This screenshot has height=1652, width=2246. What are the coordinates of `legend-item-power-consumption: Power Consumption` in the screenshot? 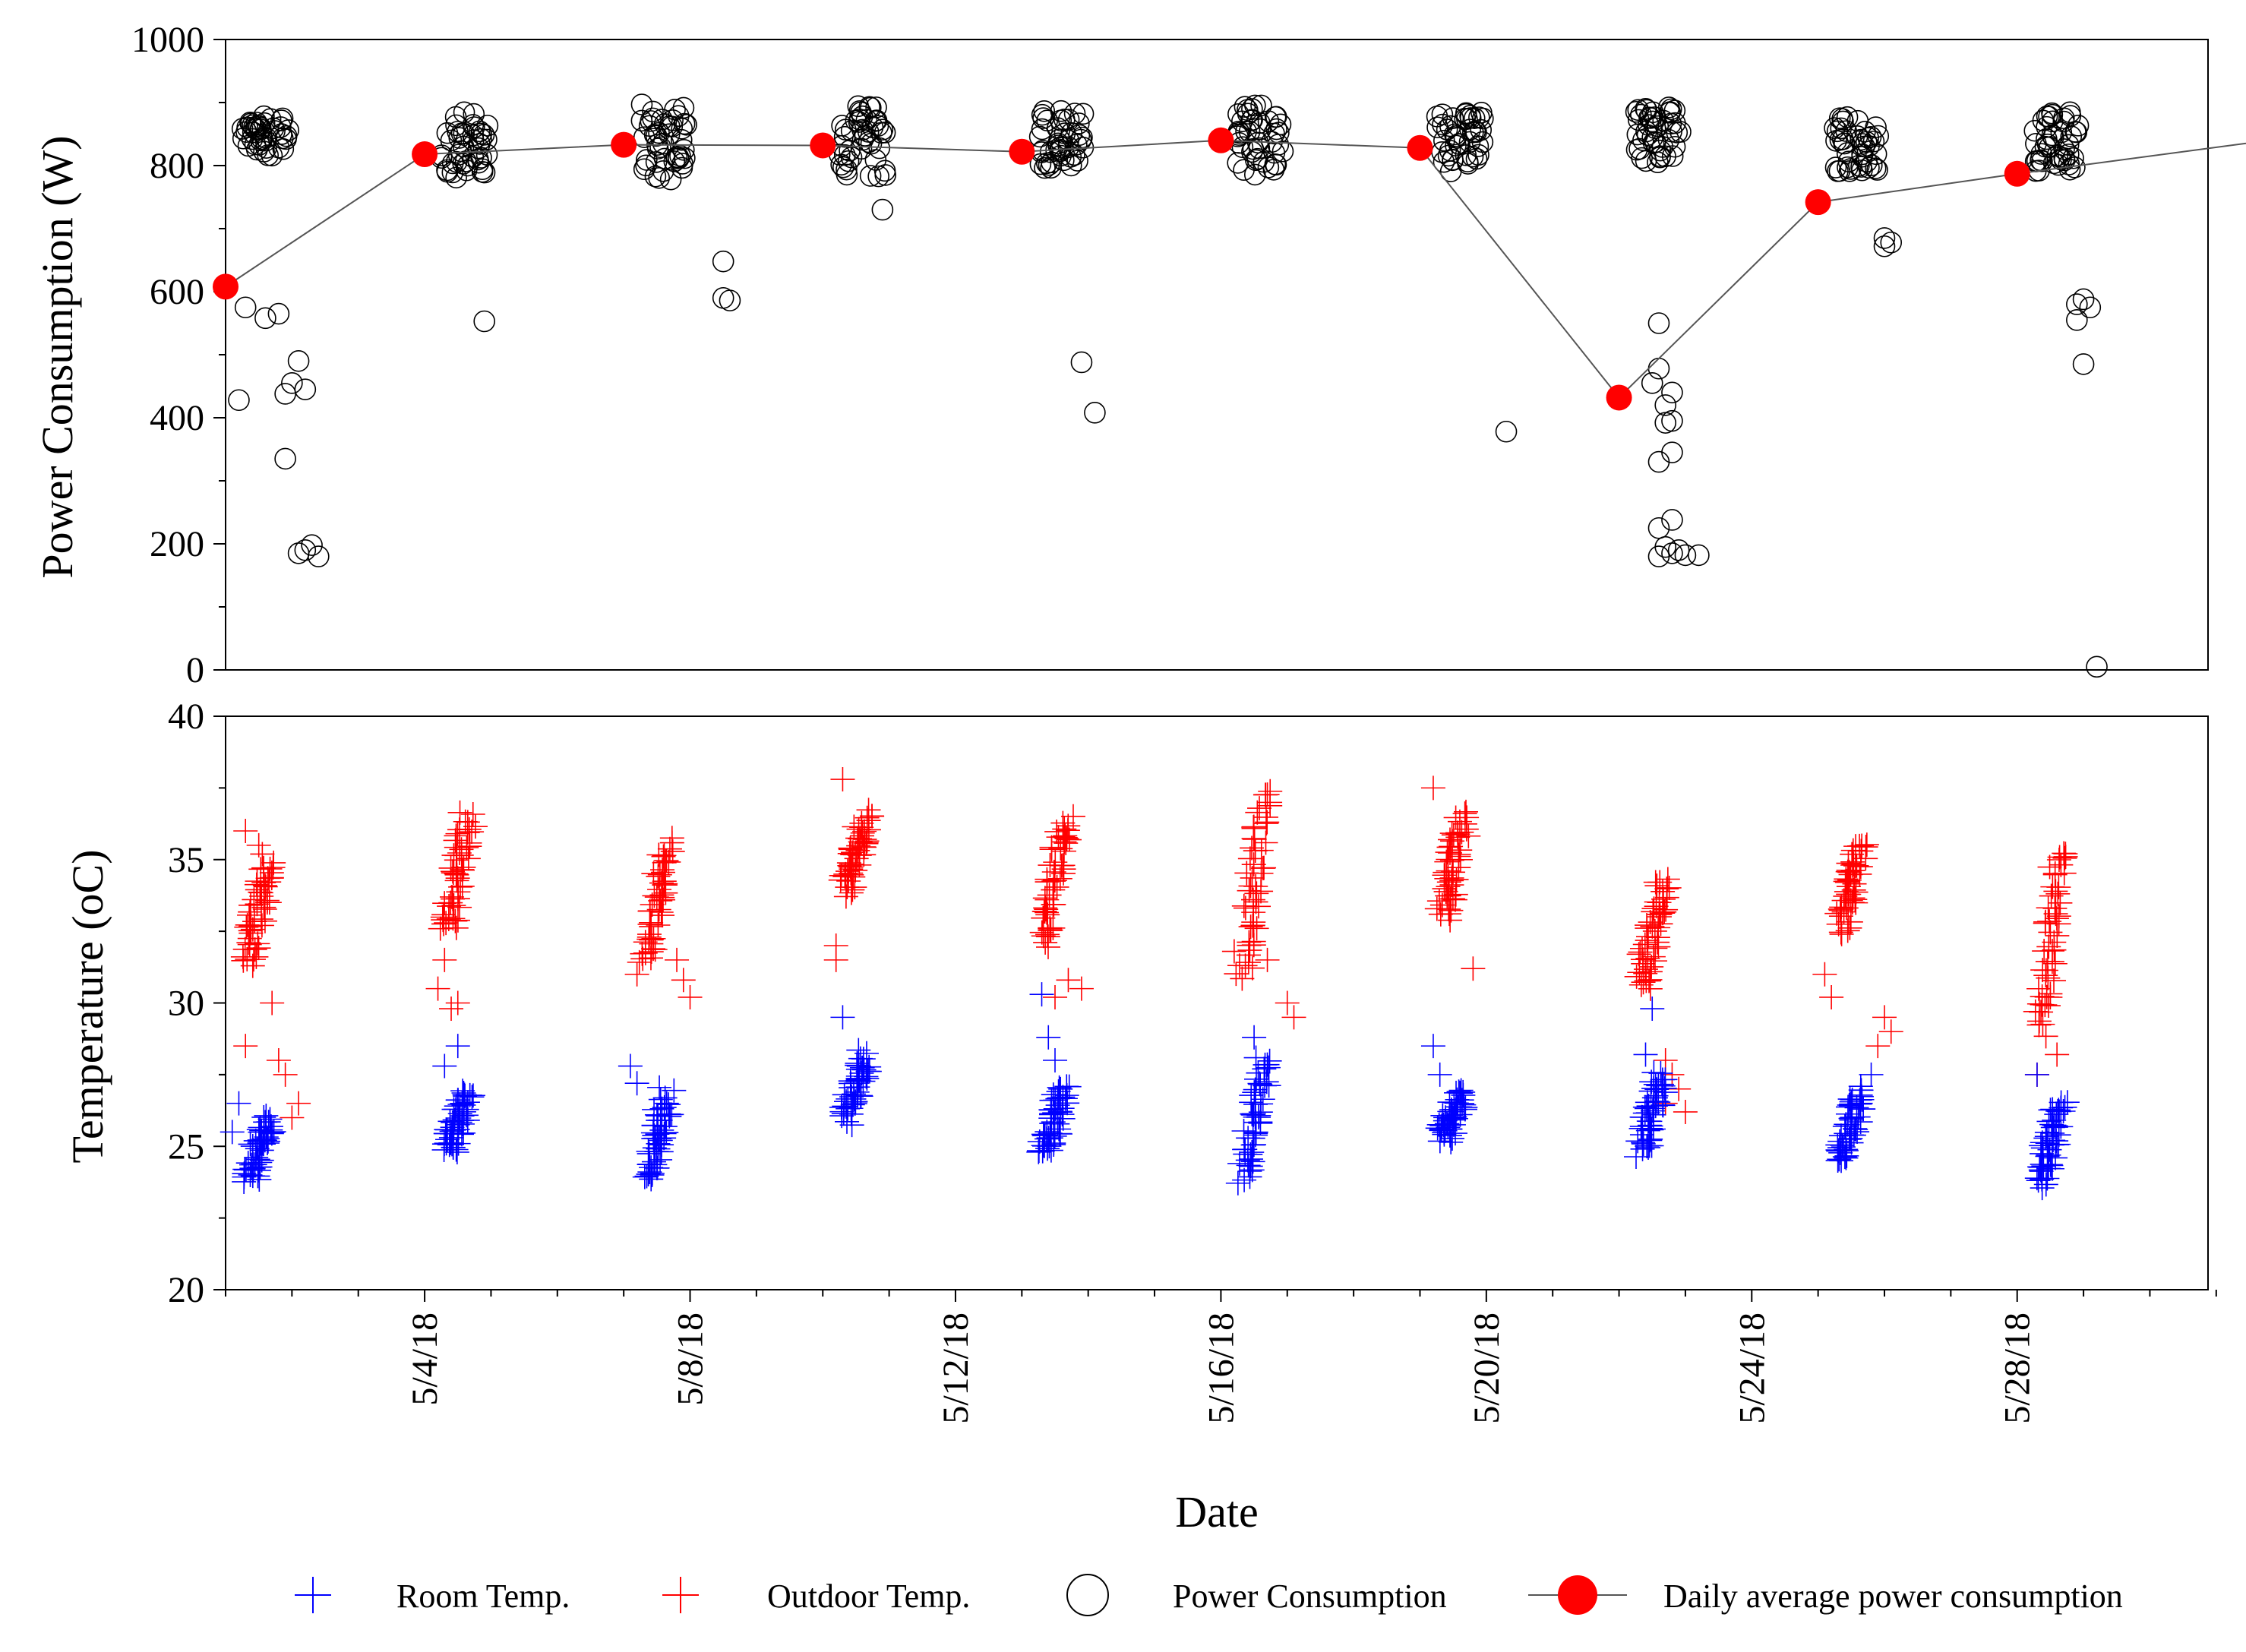 It's located at (1256, 1595).